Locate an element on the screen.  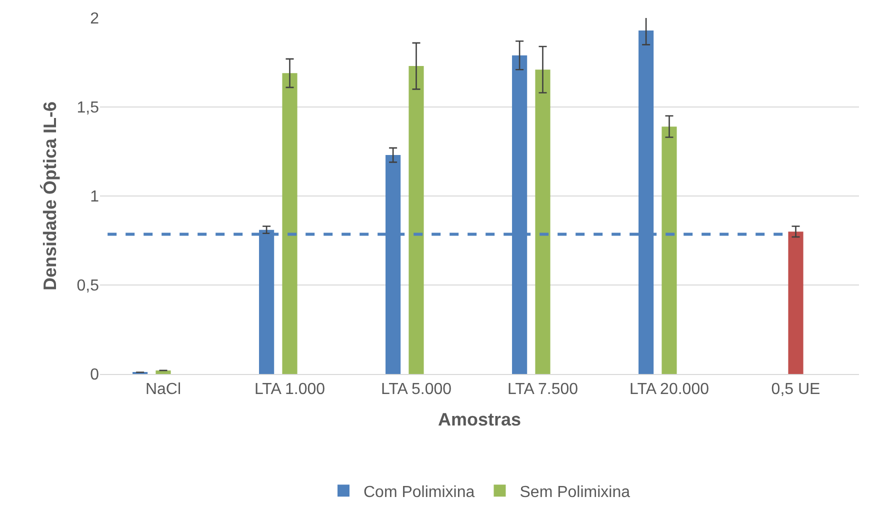
x-tick-label: LTA 5.000 is located at coordinates (416, 389).